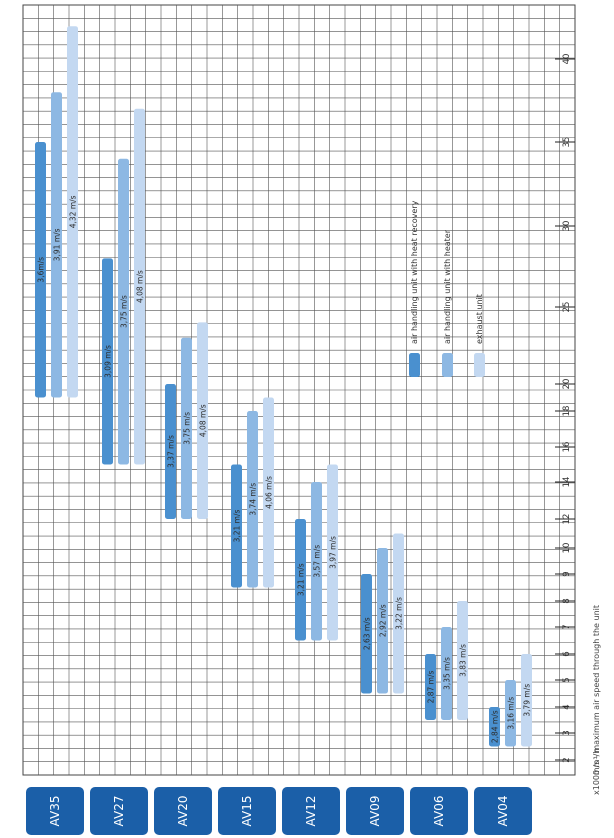  I want to click on bar-label: 3,97 m/s, so click(333, 552).